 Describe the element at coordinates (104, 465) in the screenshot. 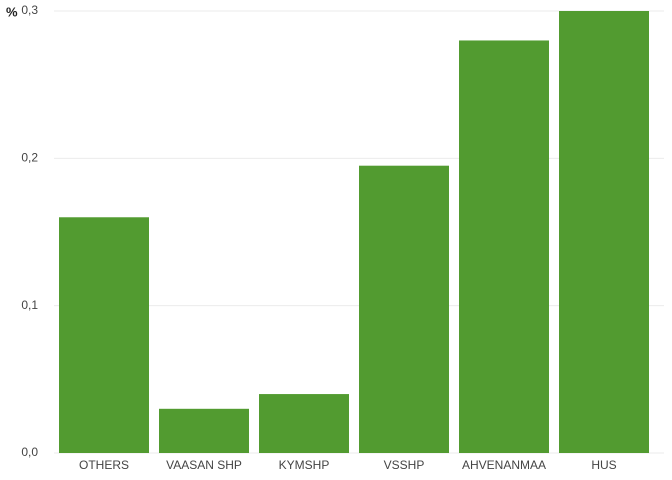

I see `x-tick-label: OTHERS` at that location.